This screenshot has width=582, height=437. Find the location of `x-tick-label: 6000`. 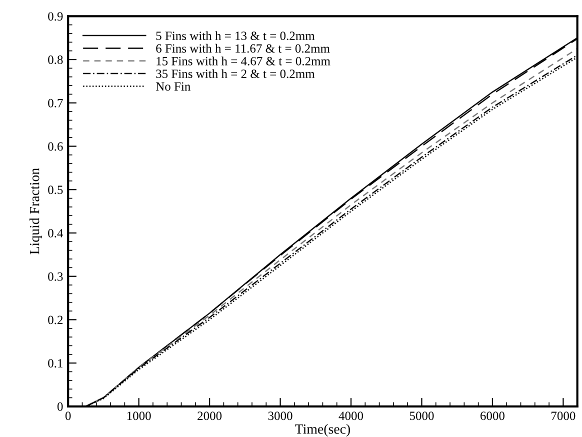

x-tick-label: 6000 is located at coordinates (492, 416).